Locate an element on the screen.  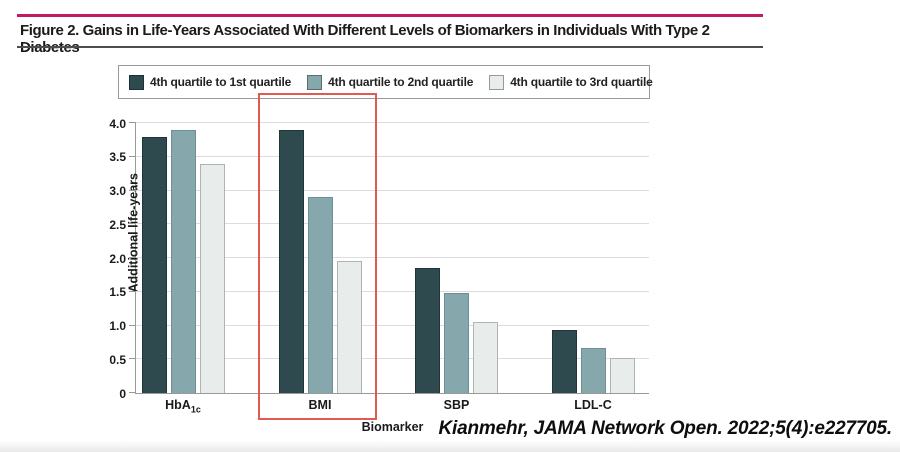
y-axis-title: Additional life-years is located at coordinates (133, 232).